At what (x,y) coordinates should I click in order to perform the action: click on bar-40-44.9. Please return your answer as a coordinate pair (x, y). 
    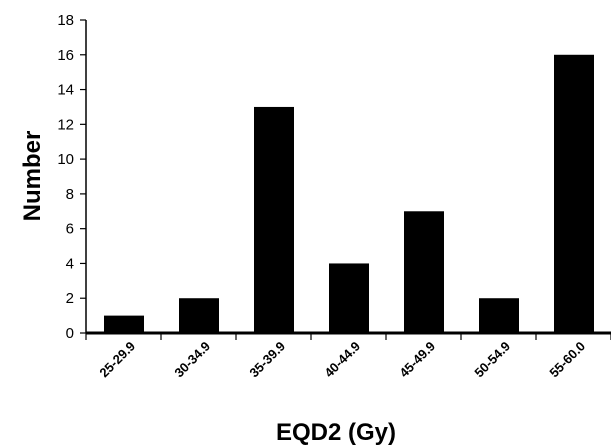
    Looking at the image, I should click on (349, 298).